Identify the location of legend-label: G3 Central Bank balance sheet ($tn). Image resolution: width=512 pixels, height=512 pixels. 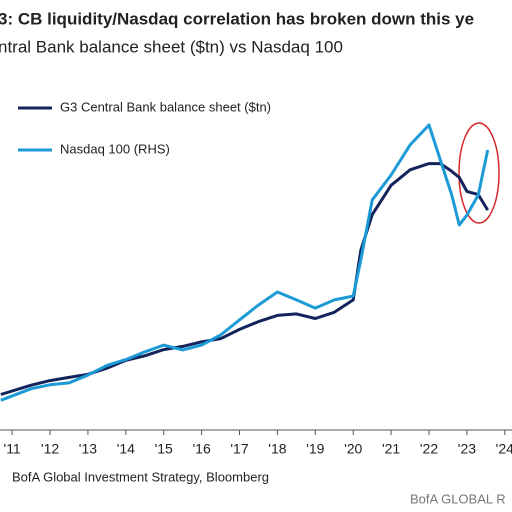
(165, 106).